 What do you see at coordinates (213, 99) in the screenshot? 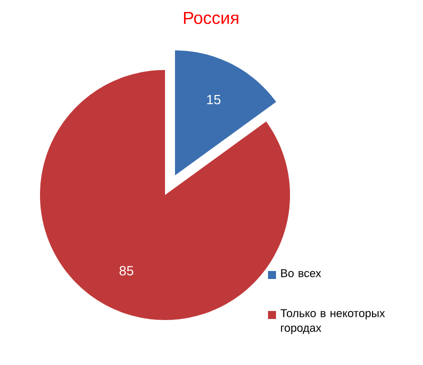
I see `data-label: 15` at bounding box center [213, 99].